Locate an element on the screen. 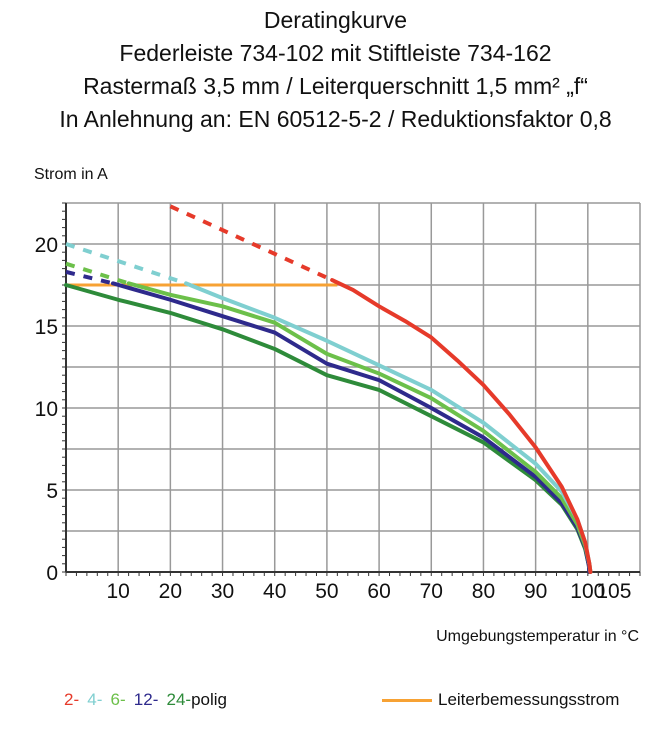  x-tick-label: 30 is located at coordinates (222, 591).